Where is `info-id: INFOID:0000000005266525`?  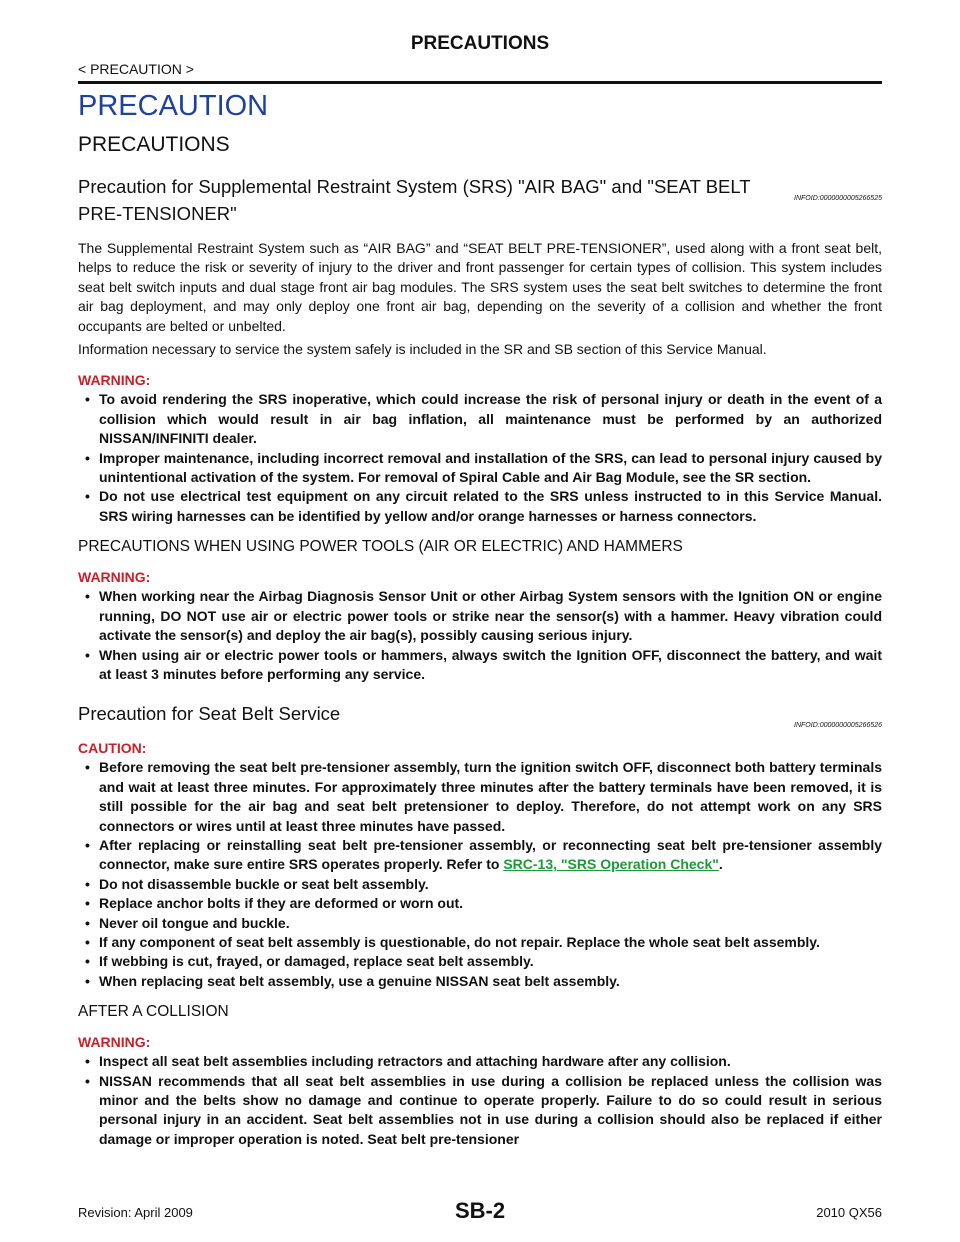 info-id: INFOID:0000000005266525 is located at coordinates (838, 198).